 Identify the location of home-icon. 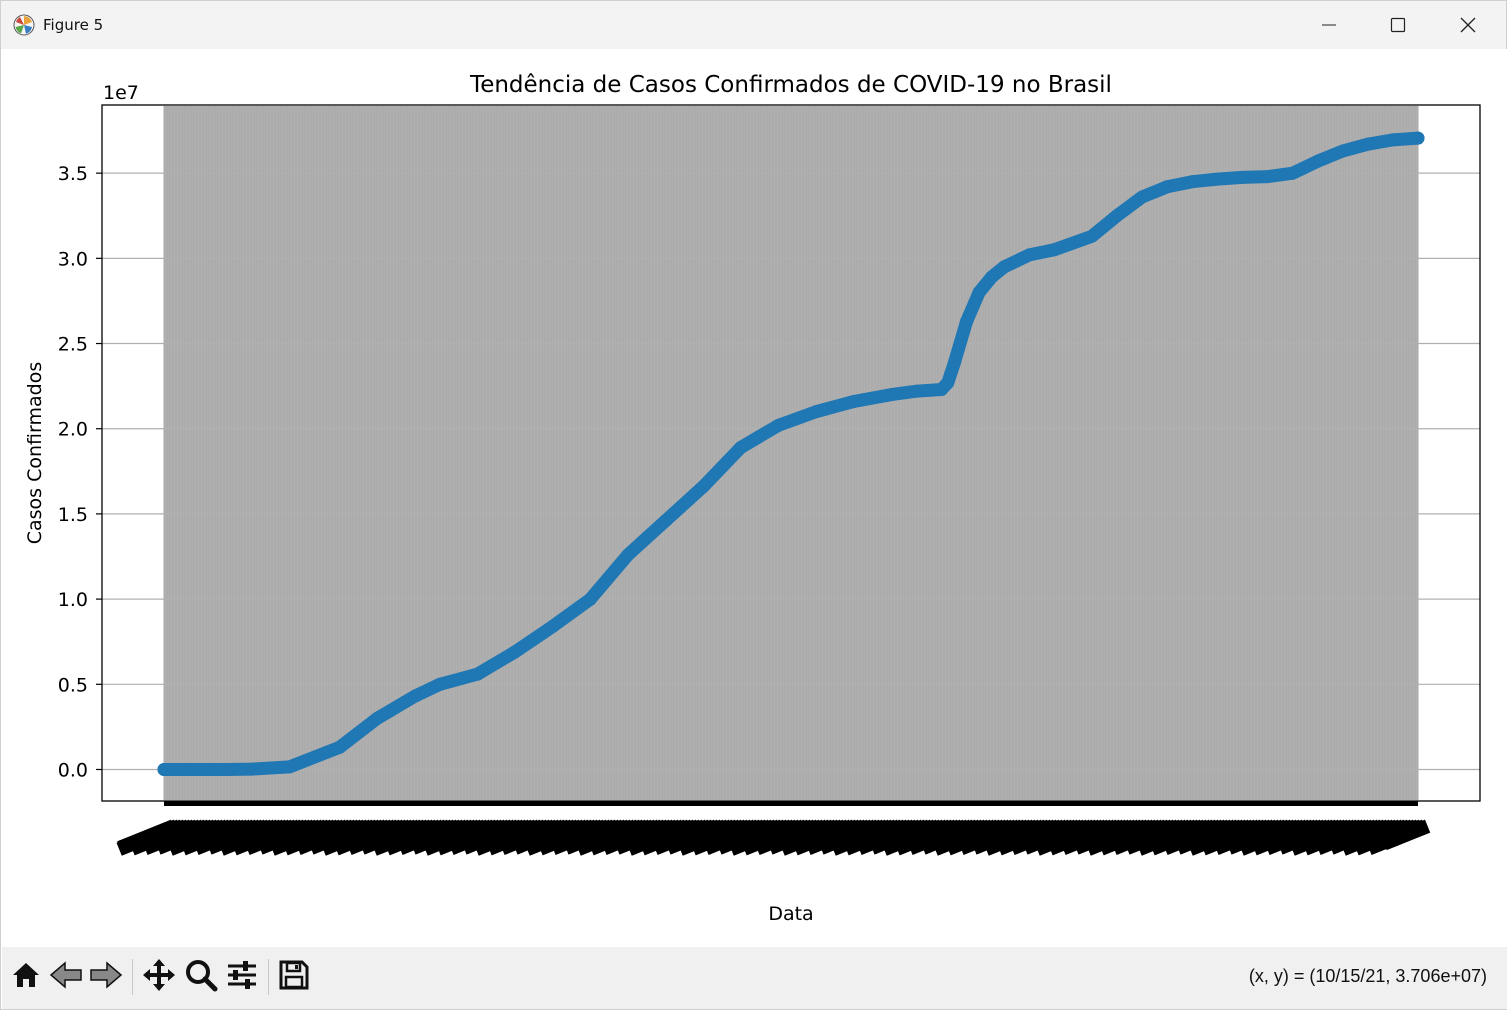
(26, 977).